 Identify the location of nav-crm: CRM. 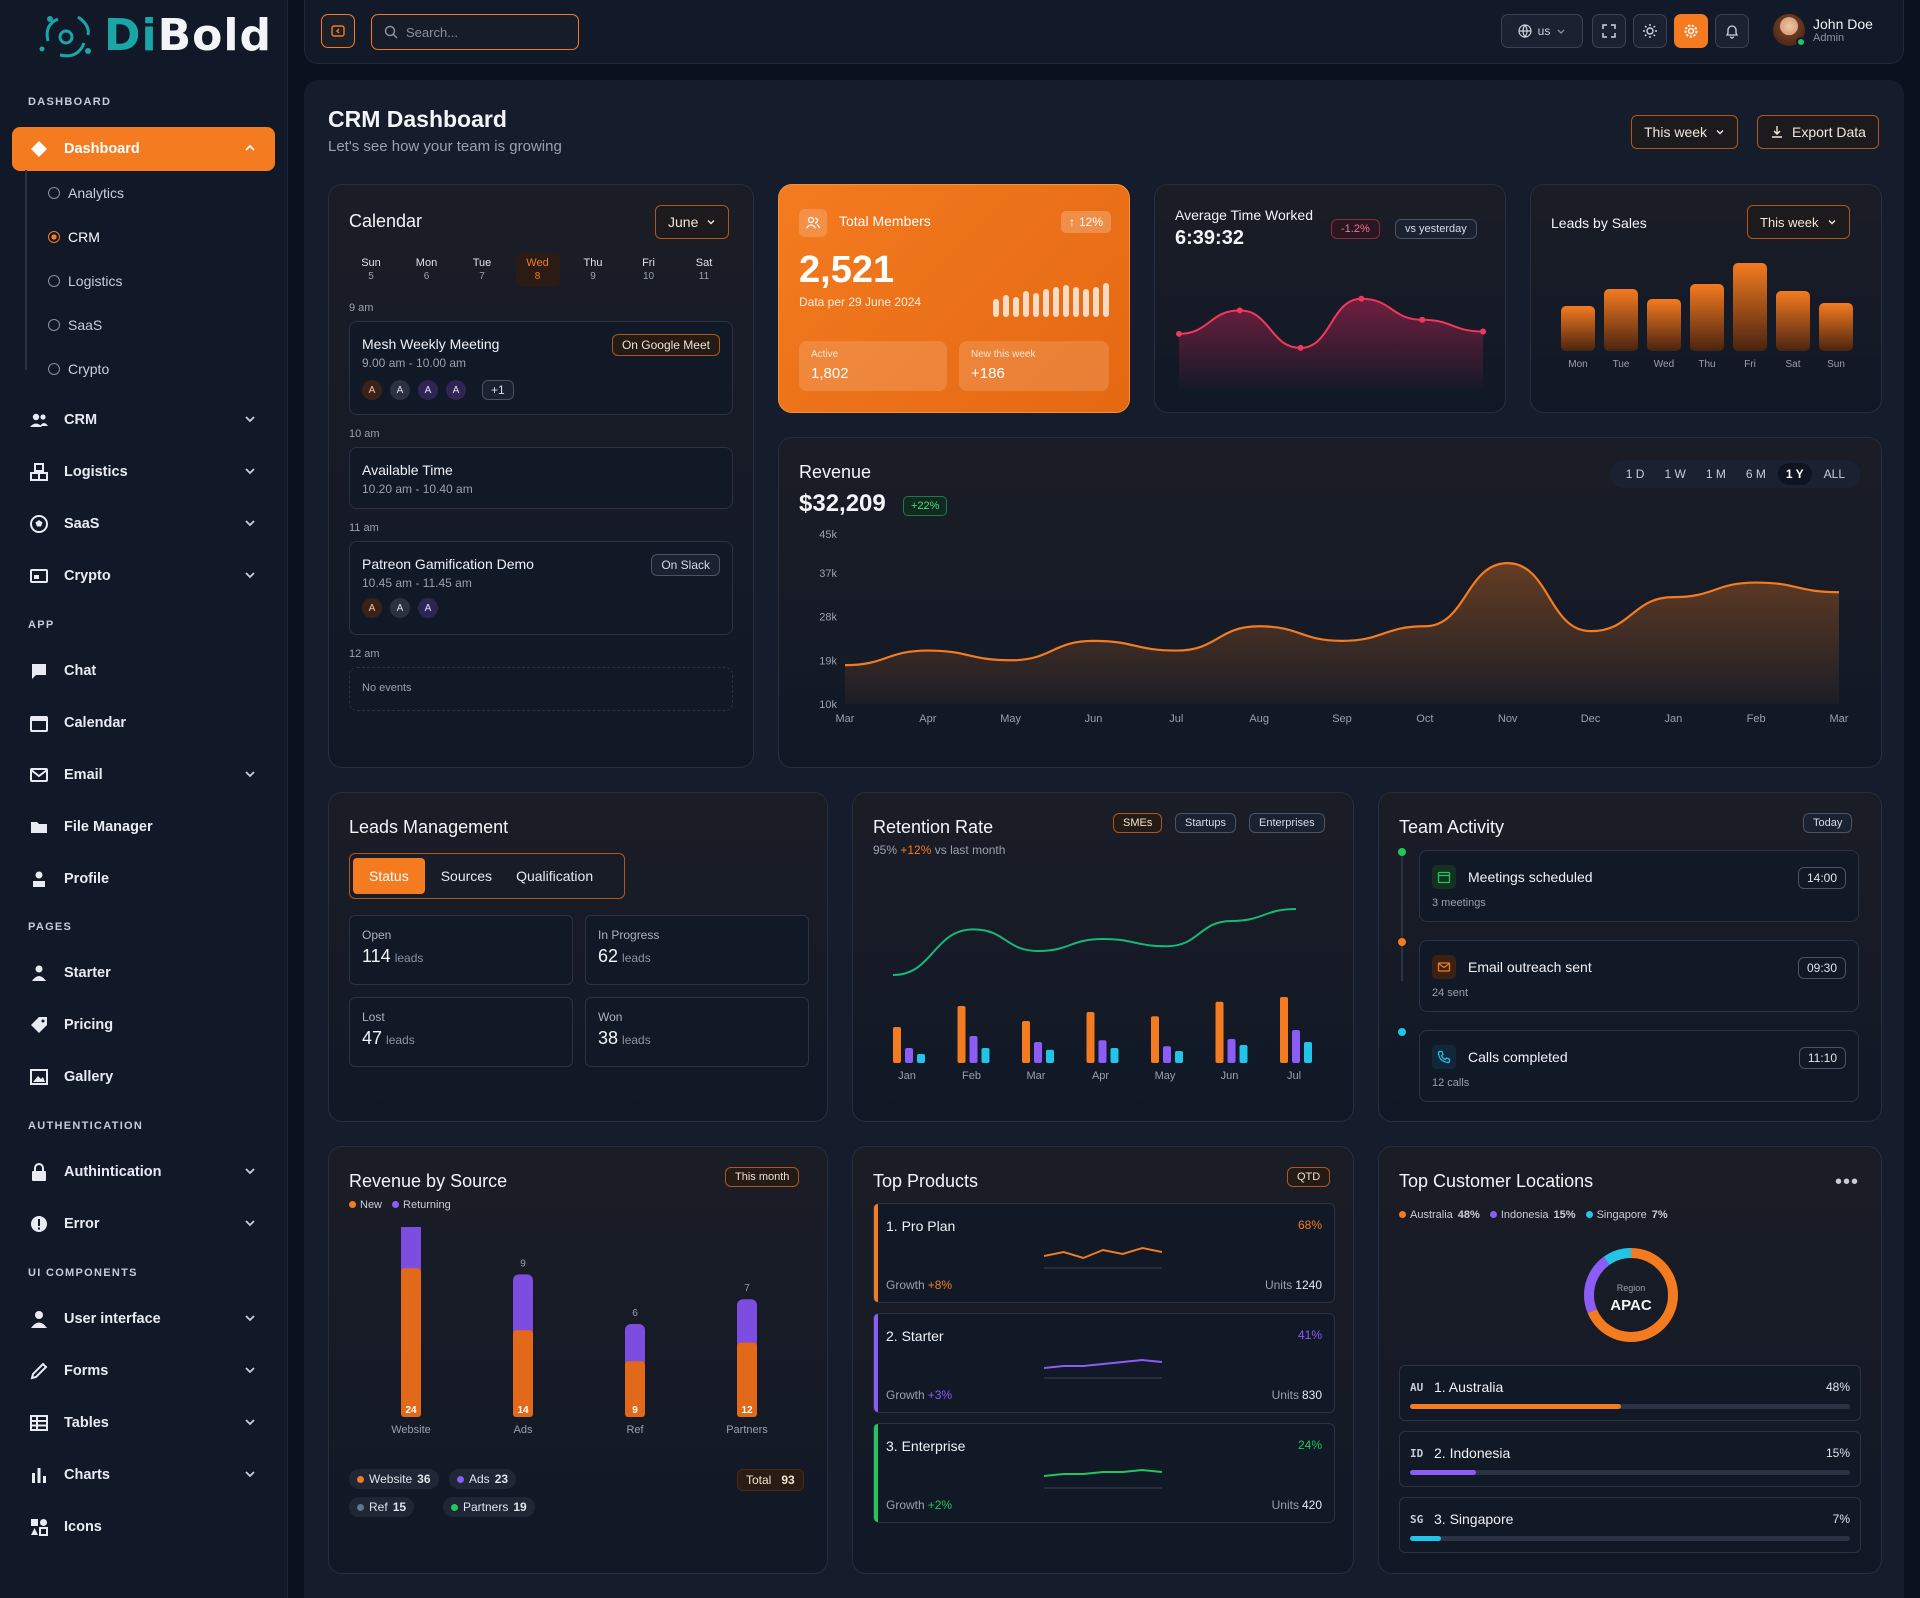
(143, 420).